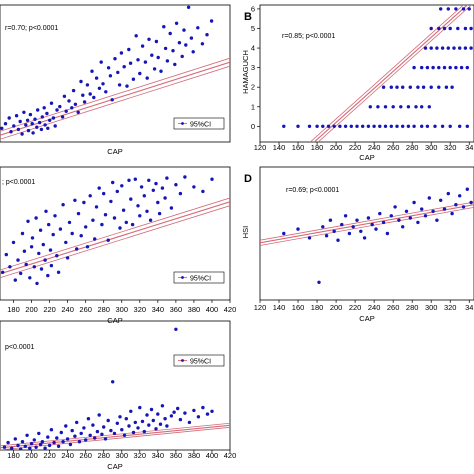 This screenshot has height=474, width=474. What do you see at coordinates (67, 309) in the screenshot?
I see `x-tick-label: 240` at bounding box center [67, 309].